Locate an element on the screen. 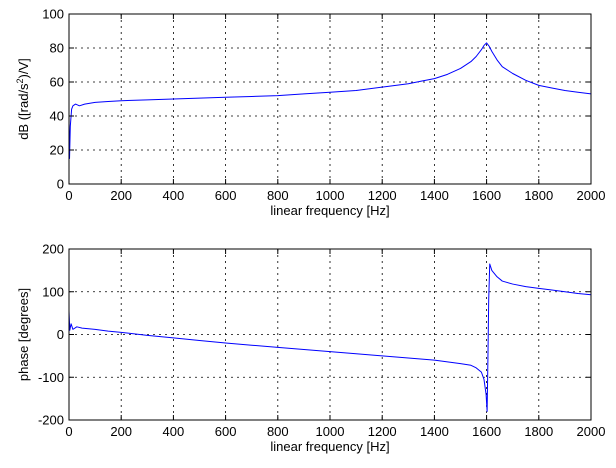  y-tick-label: 200 is located at coordinates (53, 249).